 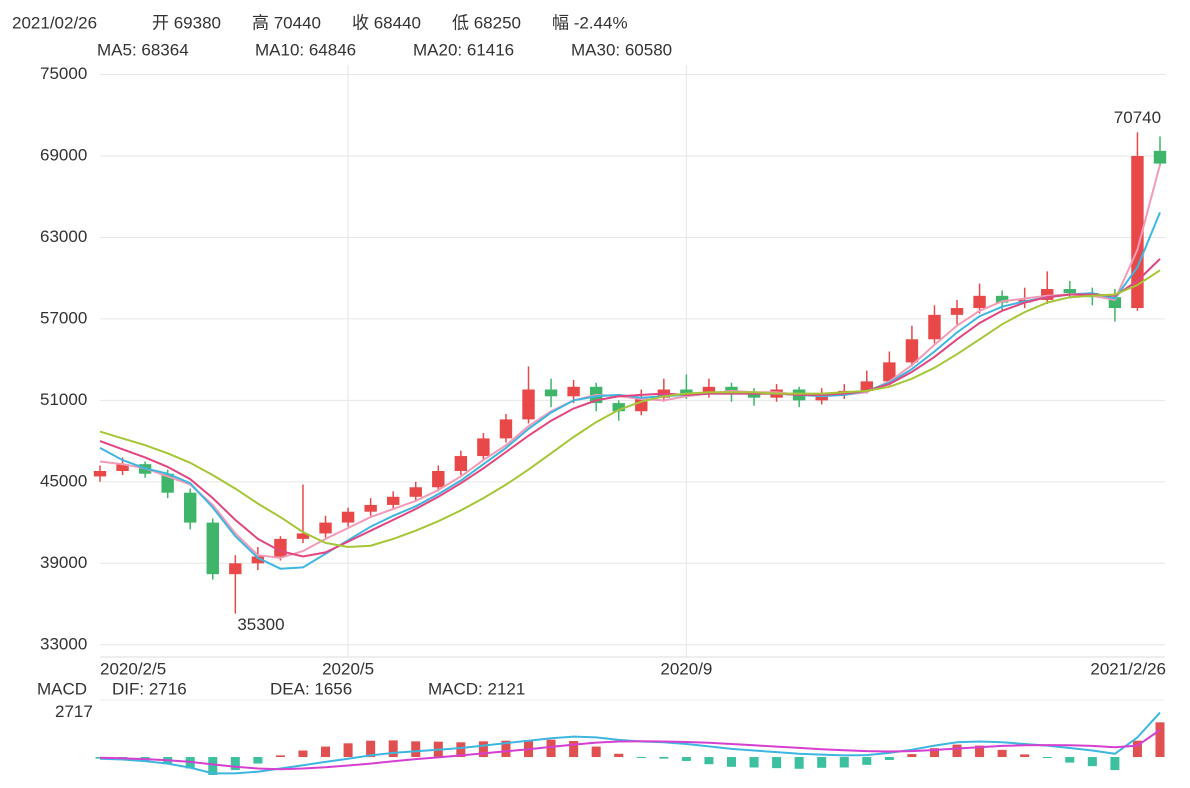 What do you see at coordinates (63, 154) in the screenshot?
I see `y-tick-label: 69000` at bounding box center [63, 154].